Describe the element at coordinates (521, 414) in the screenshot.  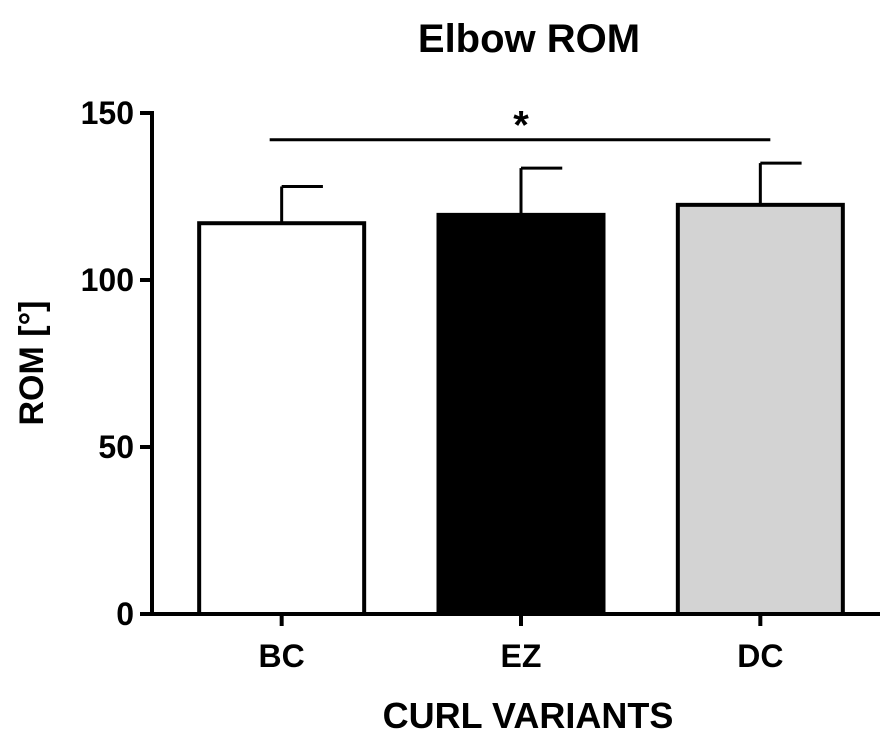
I see `bar-ez` at that location.